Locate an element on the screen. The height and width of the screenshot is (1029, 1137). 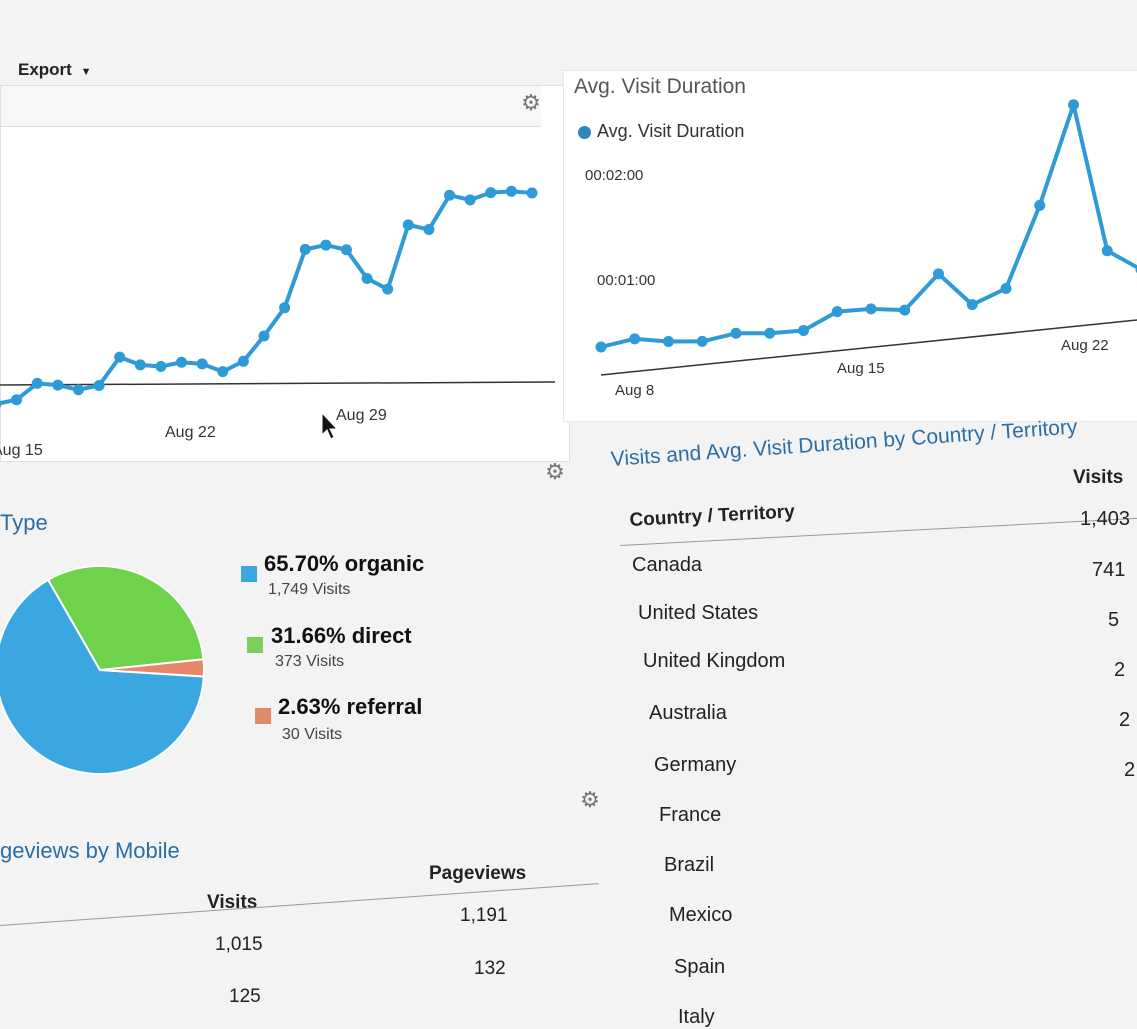
y-tick-label: 00:02:00 is located at coordinates (614, 175).